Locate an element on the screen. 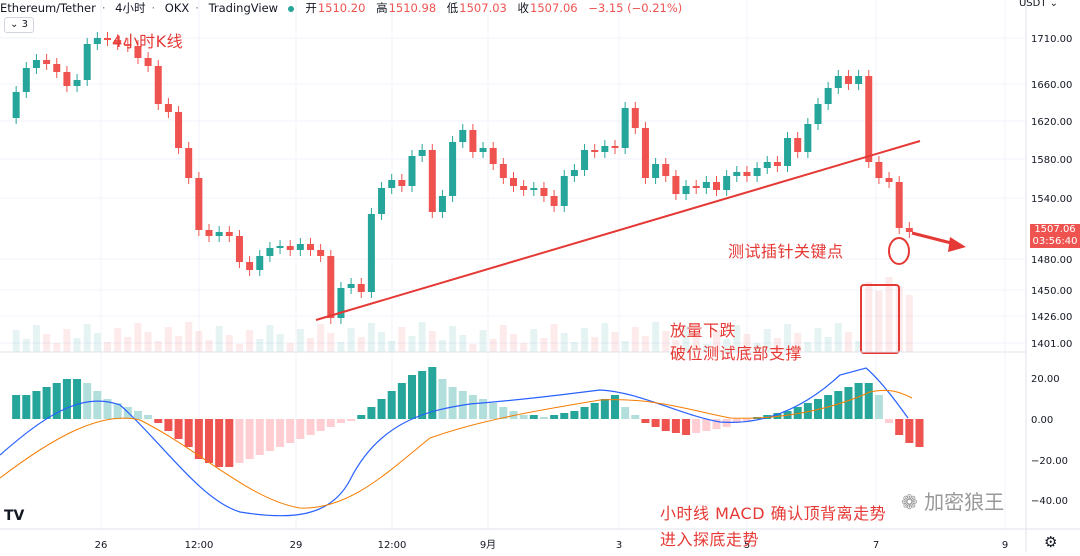 Image resolution: width=1080 pixels, height=556 pixels. price-tick-label: 1540.00 is located at coordinates (1051, 199).